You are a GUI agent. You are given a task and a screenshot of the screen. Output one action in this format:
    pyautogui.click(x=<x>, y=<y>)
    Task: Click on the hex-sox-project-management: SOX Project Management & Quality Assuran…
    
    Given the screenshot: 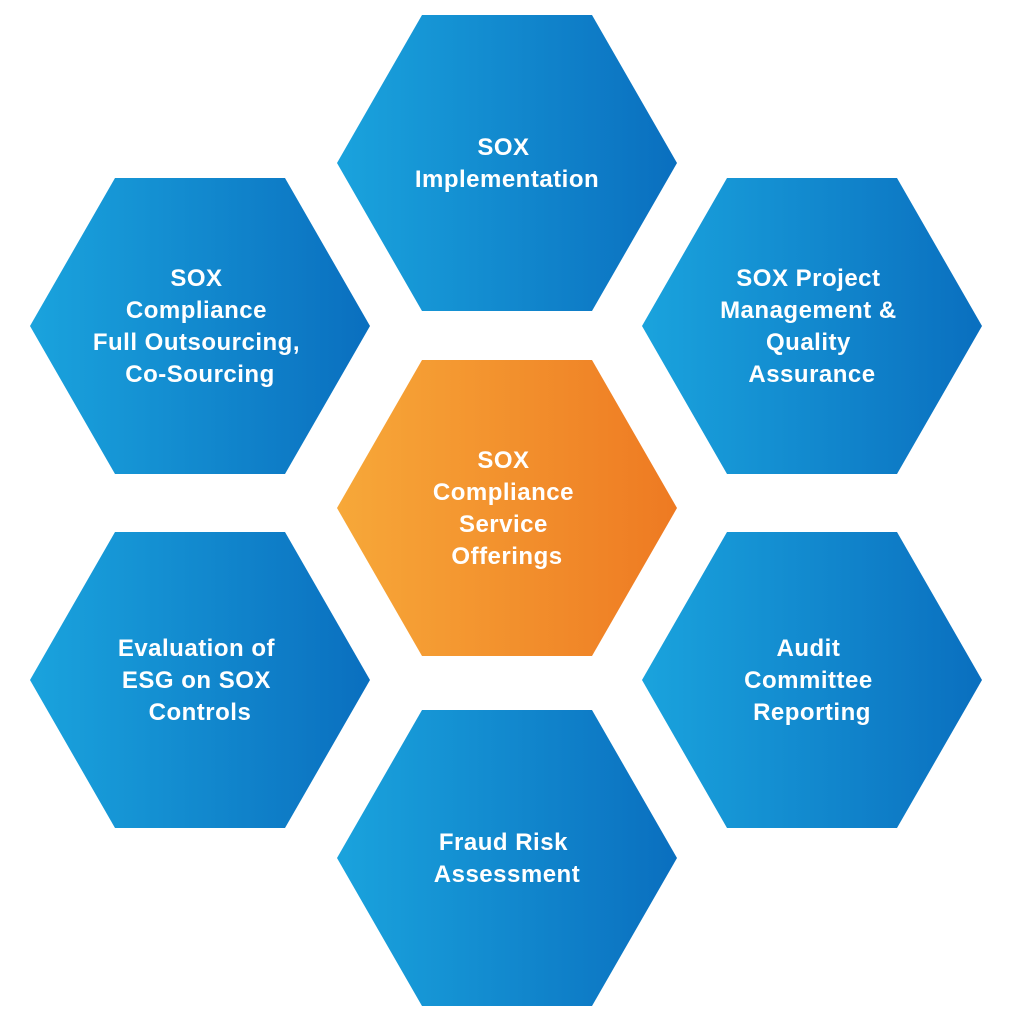 What is the action you would take?
    pyautogui.click(x=812, y=326)
    